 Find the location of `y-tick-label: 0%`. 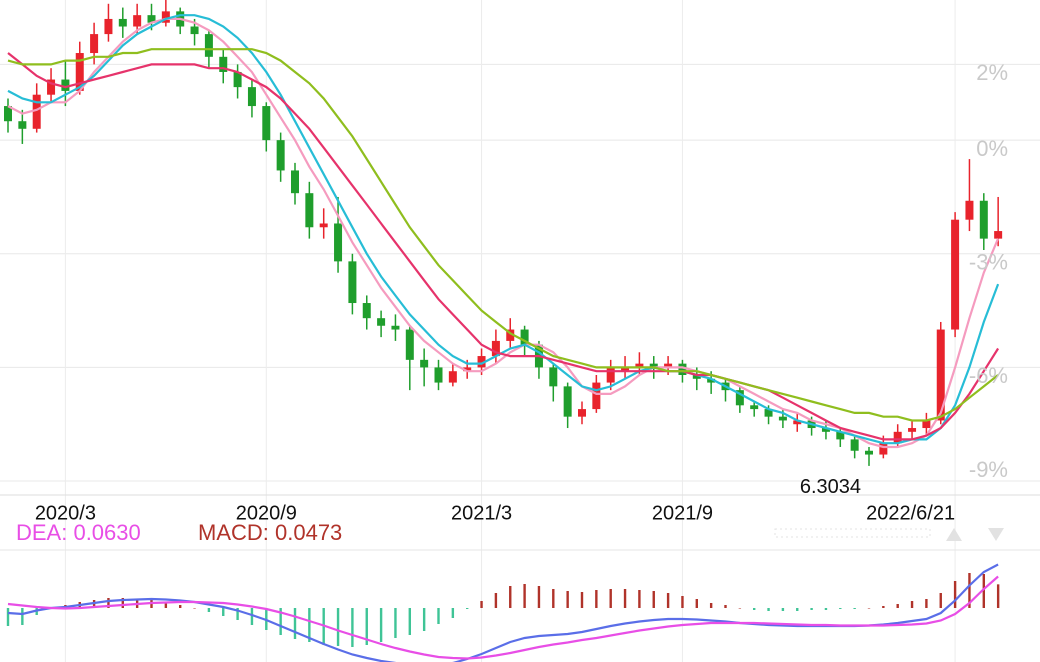

y-tick-label: 0% is located at coordinates (992, 148).